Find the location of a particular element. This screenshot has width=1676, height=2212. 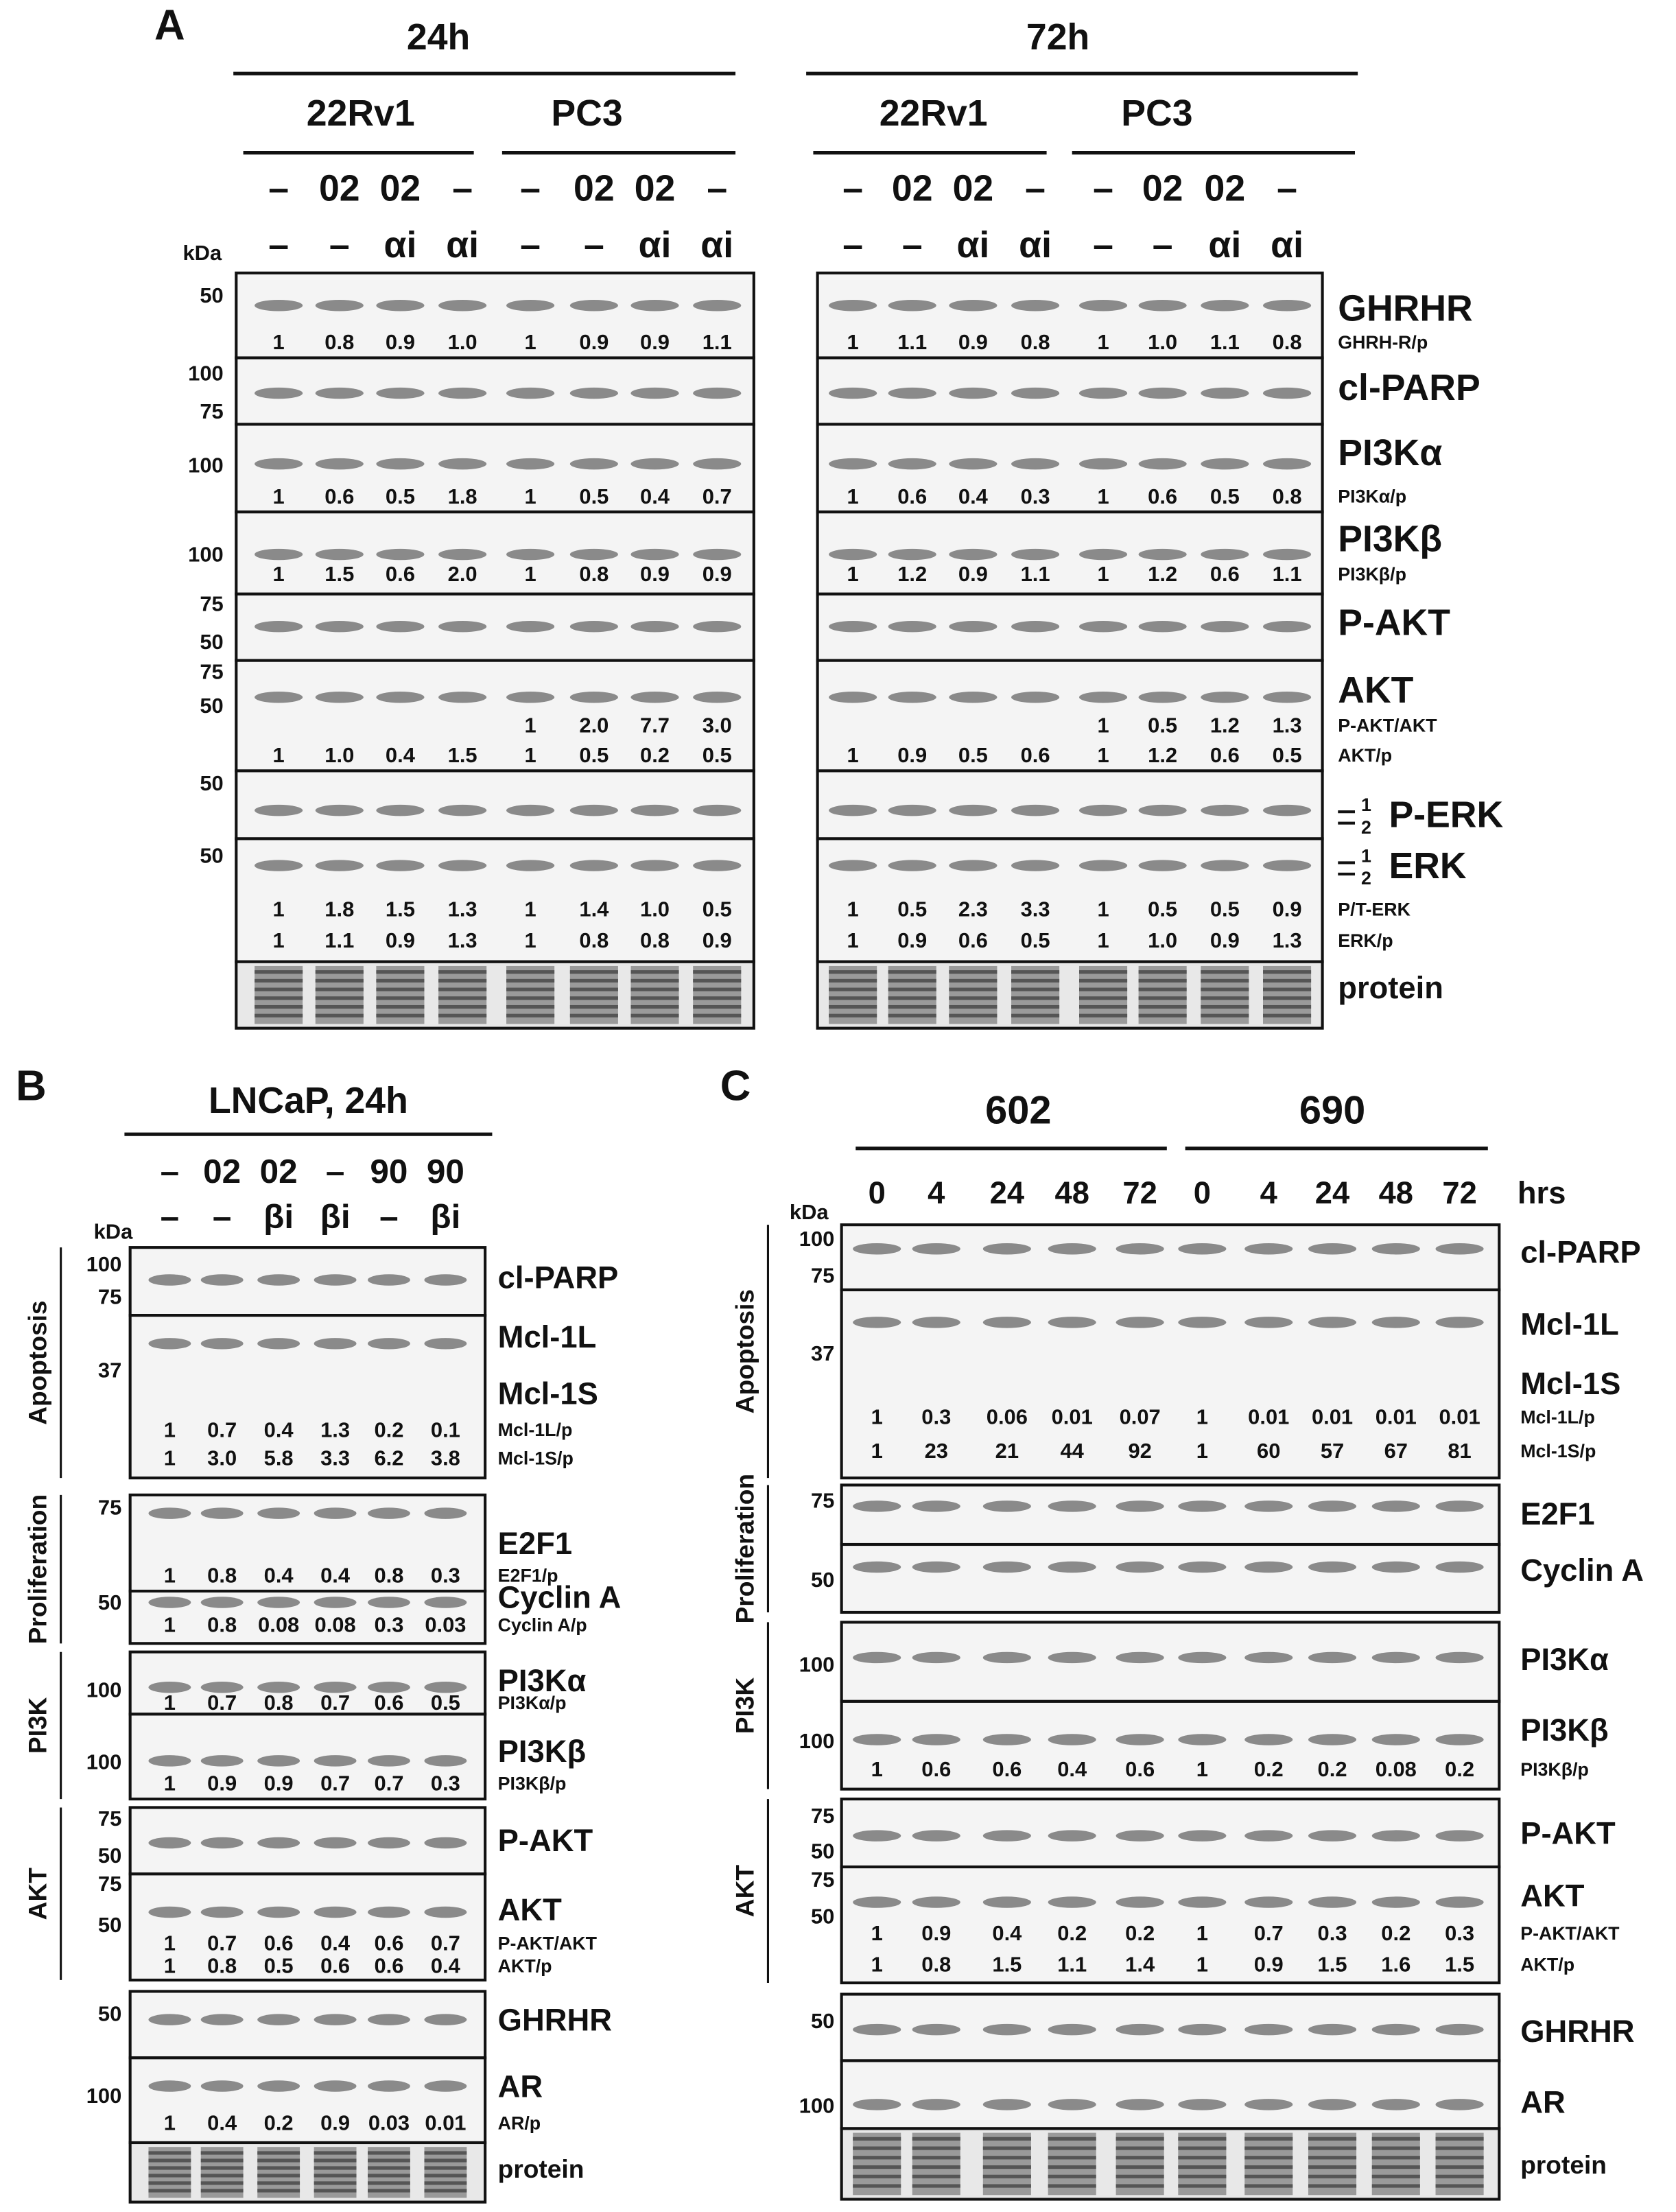

kda-marker: 50 is located at coordinates (211, 783).